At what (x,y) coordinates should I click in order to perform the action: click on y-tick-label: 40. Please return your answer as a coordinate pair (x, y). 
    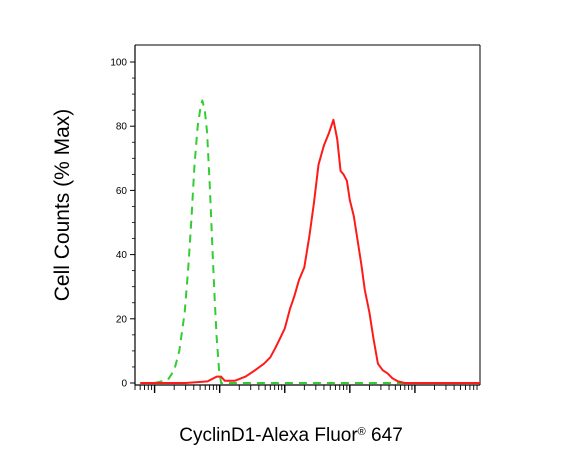
    Looking at the image, I should click on (122, 255).